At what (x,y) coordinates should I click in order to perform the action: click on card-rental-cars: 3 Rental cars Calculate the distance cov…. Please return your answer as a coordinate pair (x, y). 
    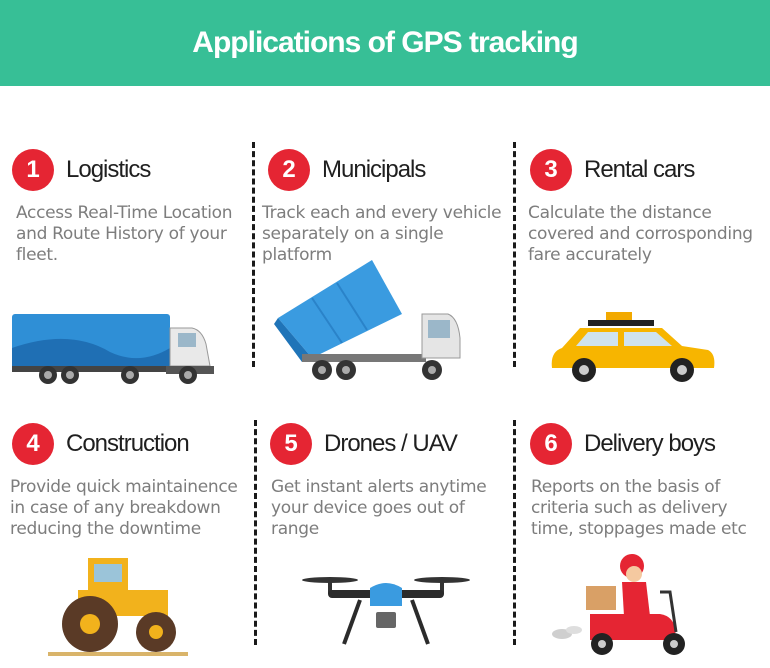
    Looking at the image, I should click on (647, 206).